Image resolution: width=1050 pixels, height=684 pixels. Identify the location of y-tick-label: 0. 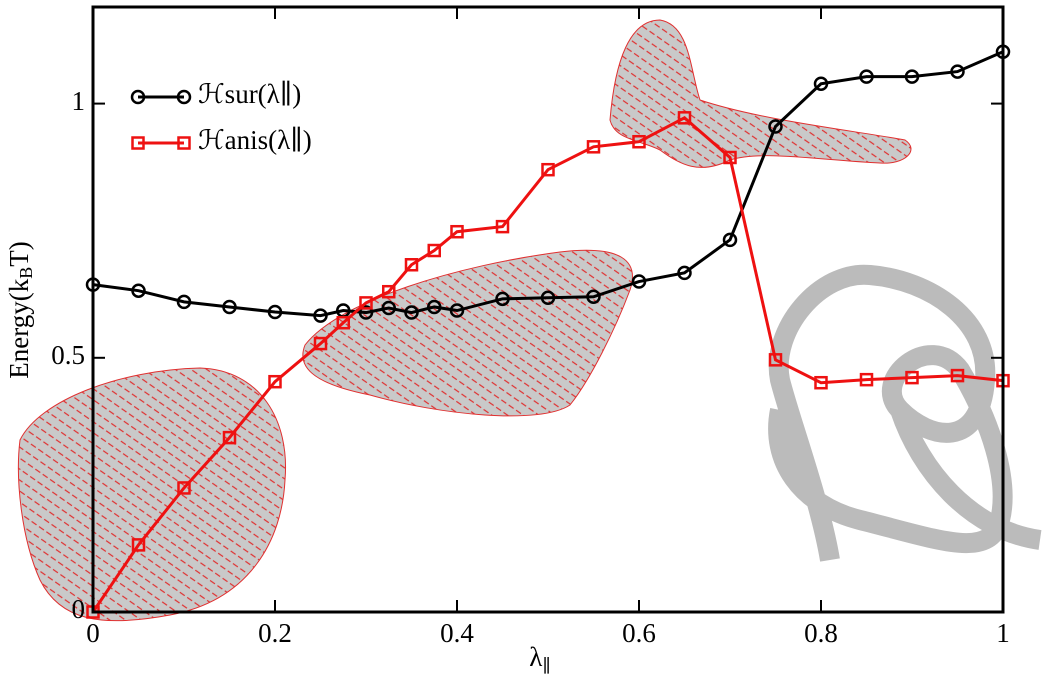
(79, 609).